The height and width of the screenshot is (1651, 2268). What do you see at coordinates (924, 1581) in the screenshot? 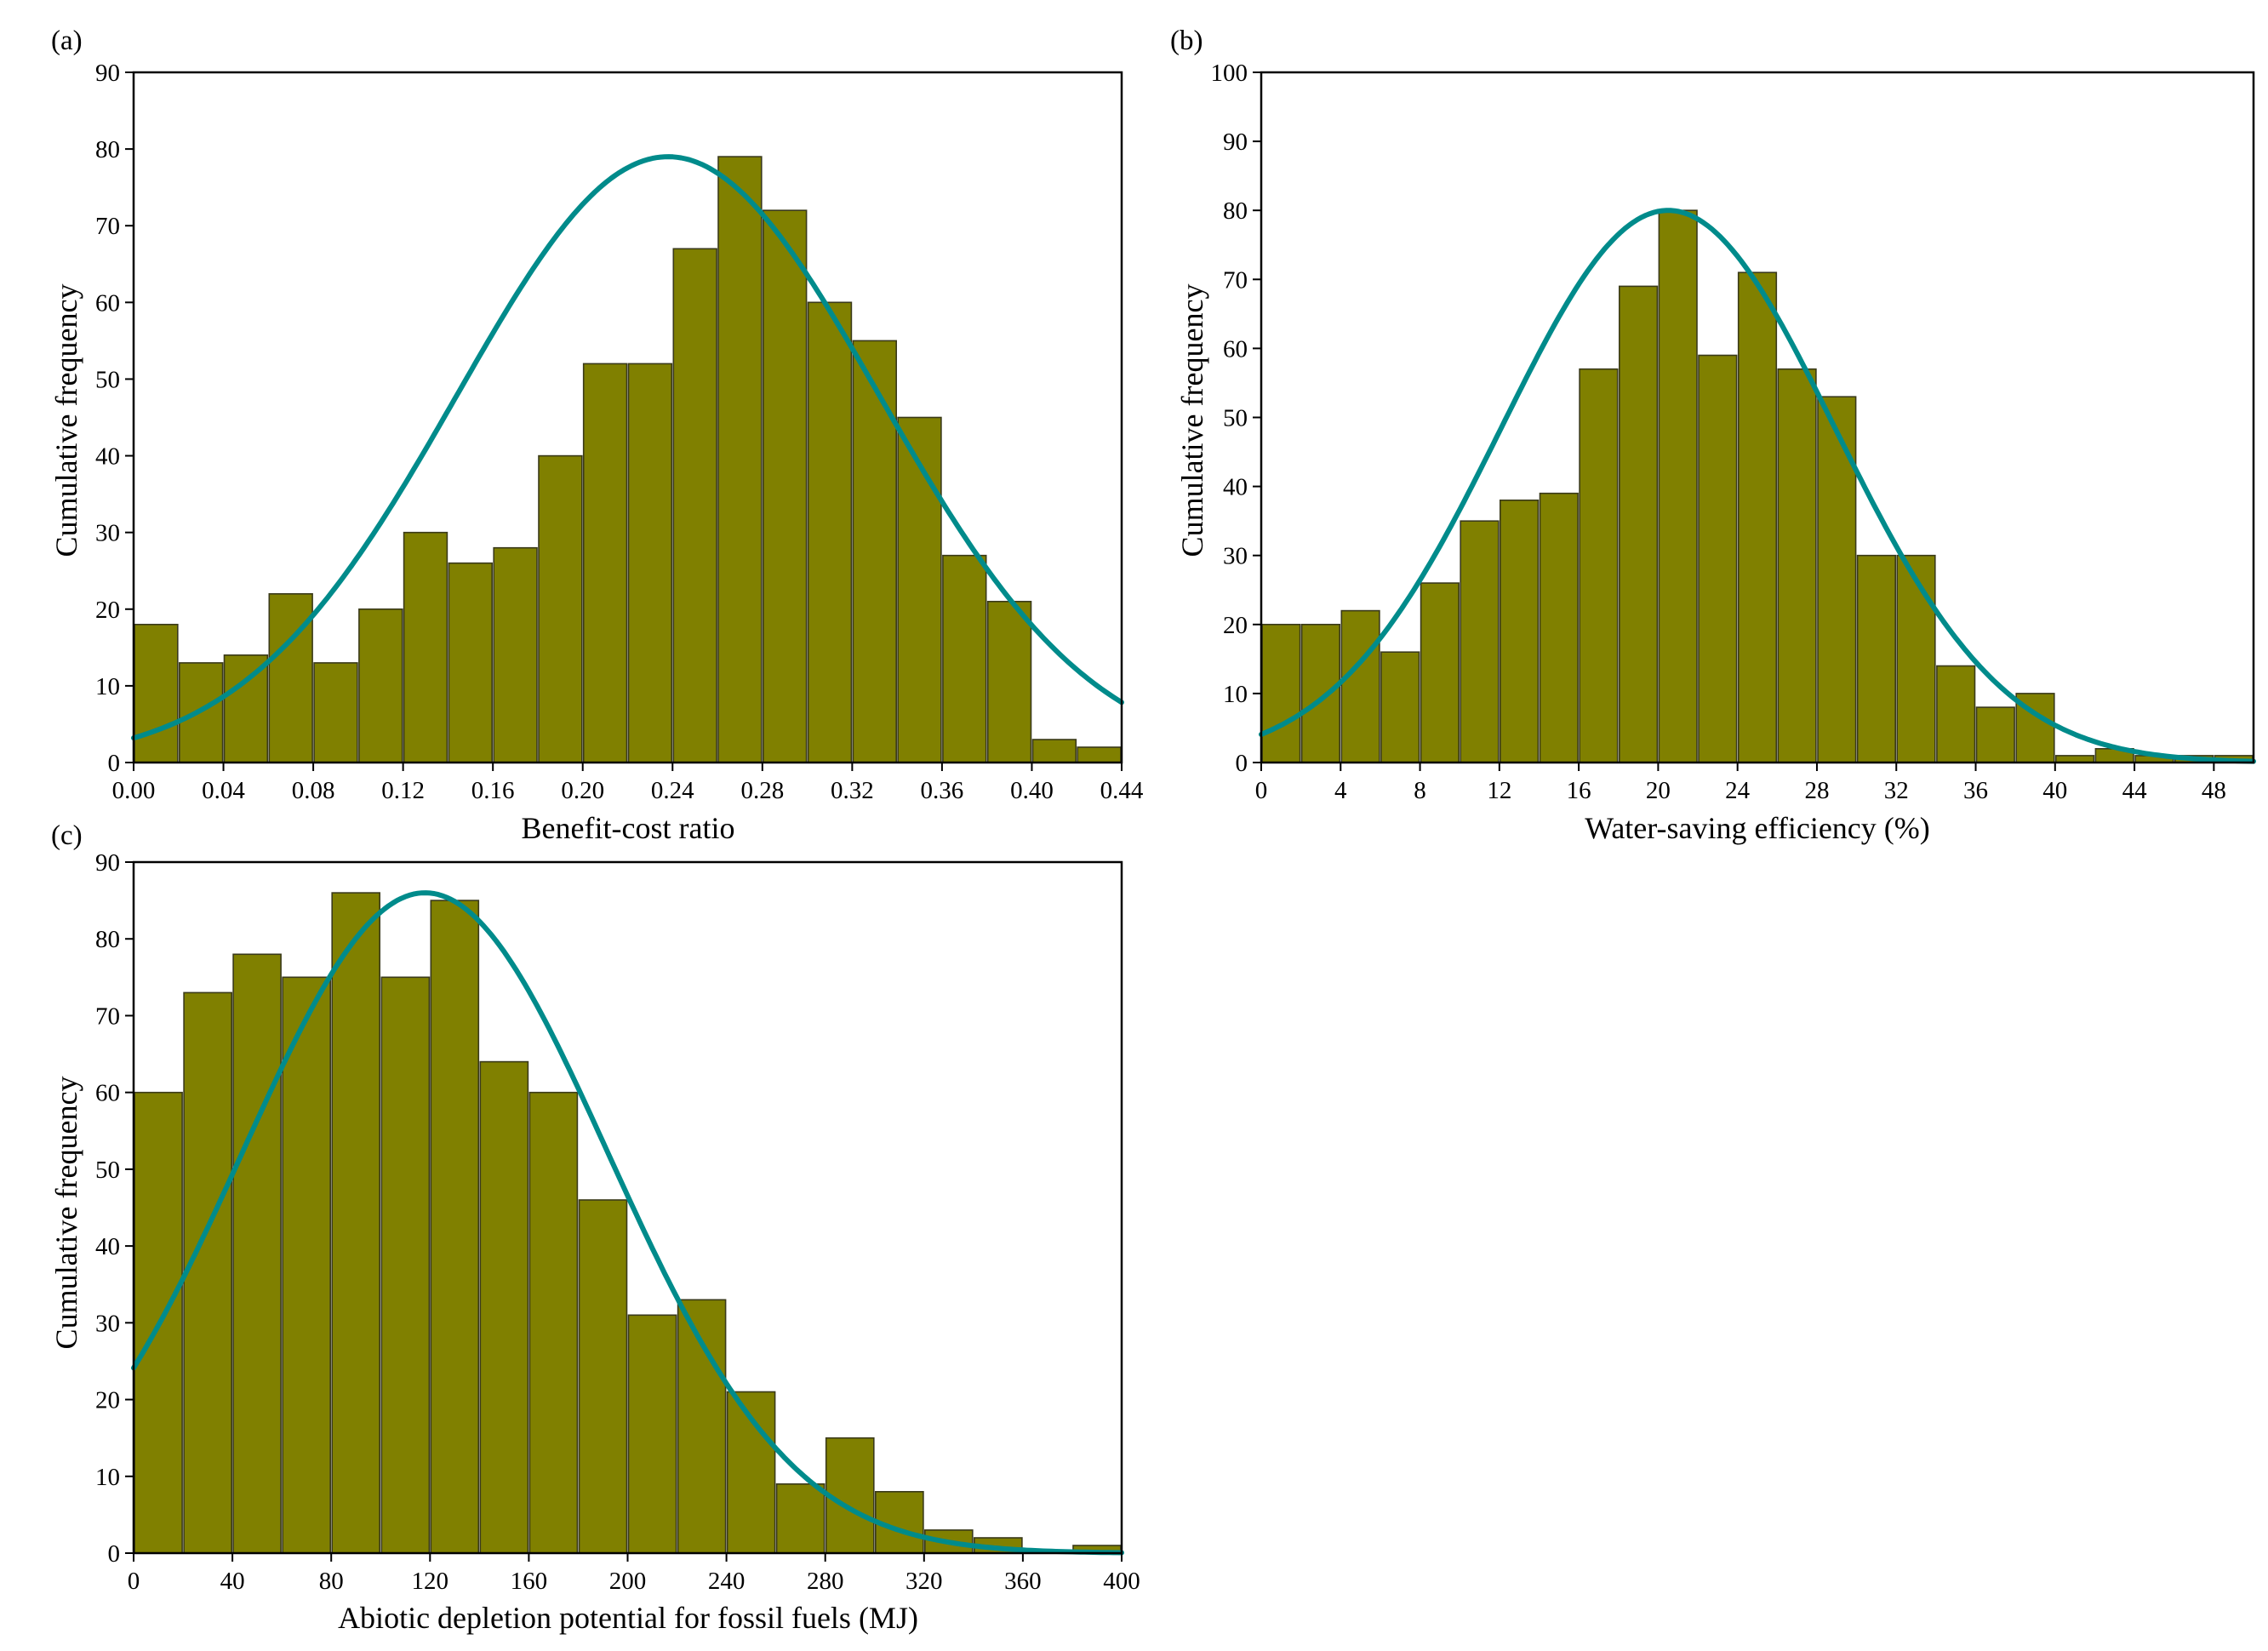
I see `x-tick-label: 320` at bounding box center [924, 1581].